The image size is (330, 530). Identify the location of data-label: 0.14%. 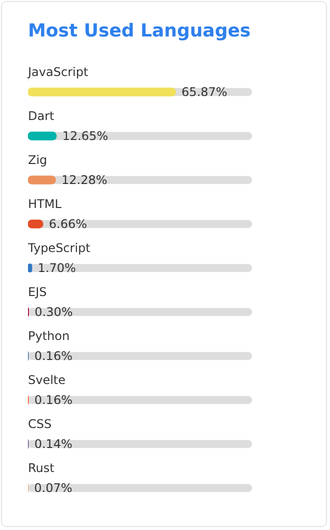
(53, 444).